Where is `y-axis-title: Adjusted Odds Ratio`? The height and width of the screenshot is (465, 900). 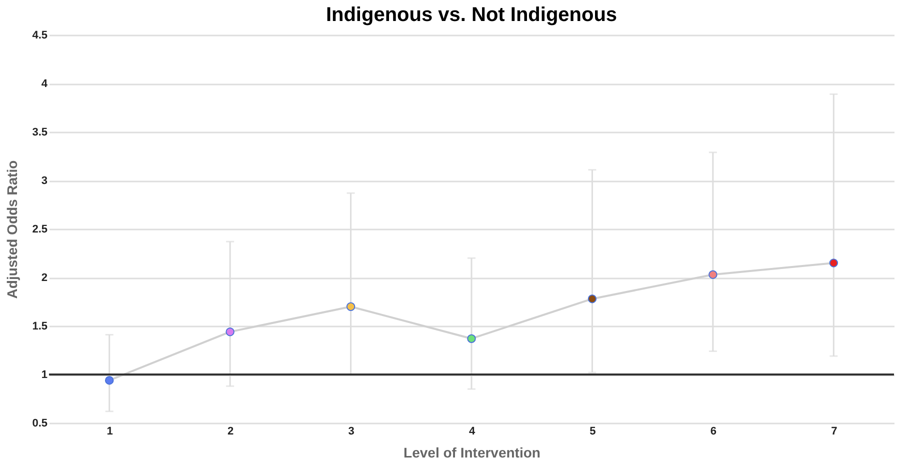
y-axis-title: Adjusted Odds Ratio is located at coordinates (12, 229).